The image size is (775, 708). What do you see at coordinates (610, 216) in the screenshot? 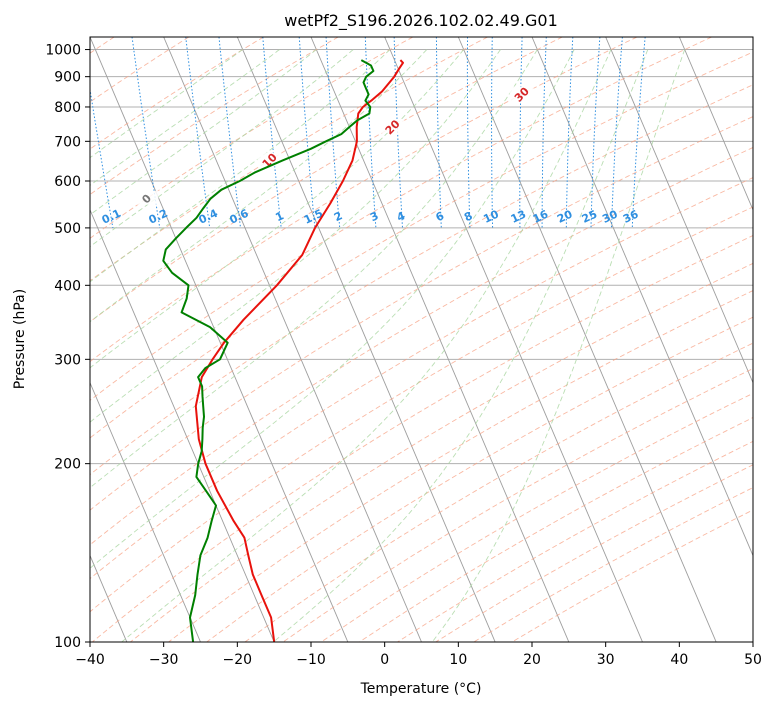
I see `mixing-ratio-label: 30` at bounding box center [610, 216].